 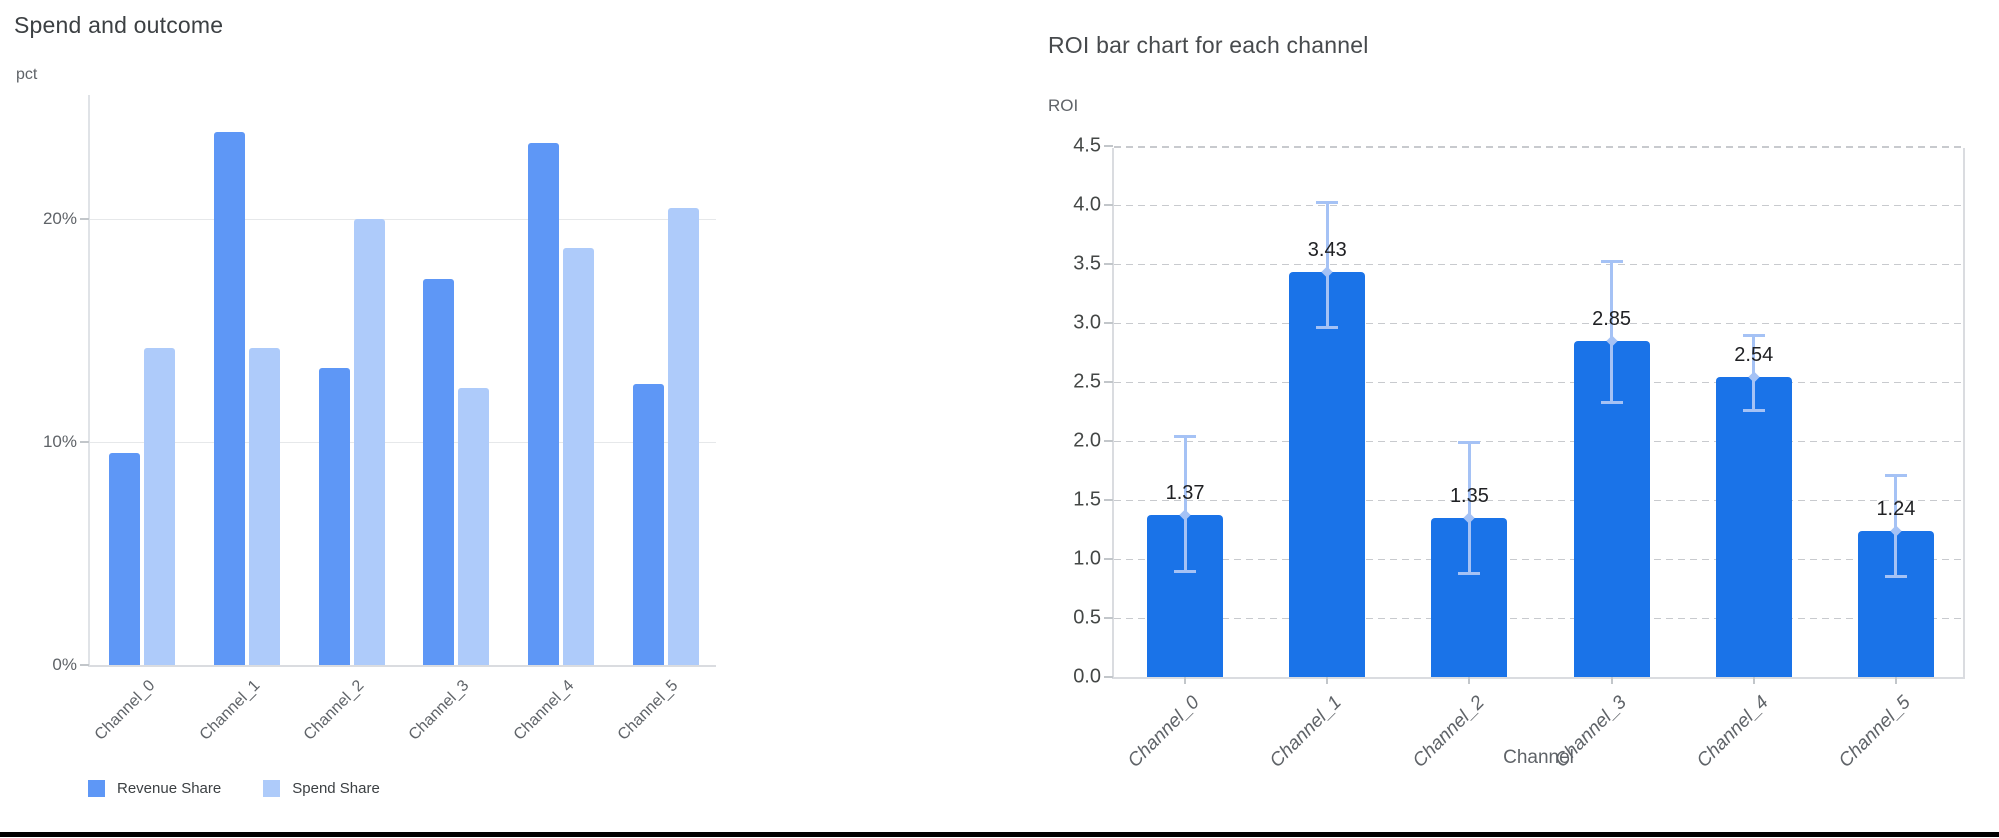 What do you see at coordinates (1087, 204) in the screenshot?
I see `y-tick-label: 4.0` at bounding box center [1087, 204].